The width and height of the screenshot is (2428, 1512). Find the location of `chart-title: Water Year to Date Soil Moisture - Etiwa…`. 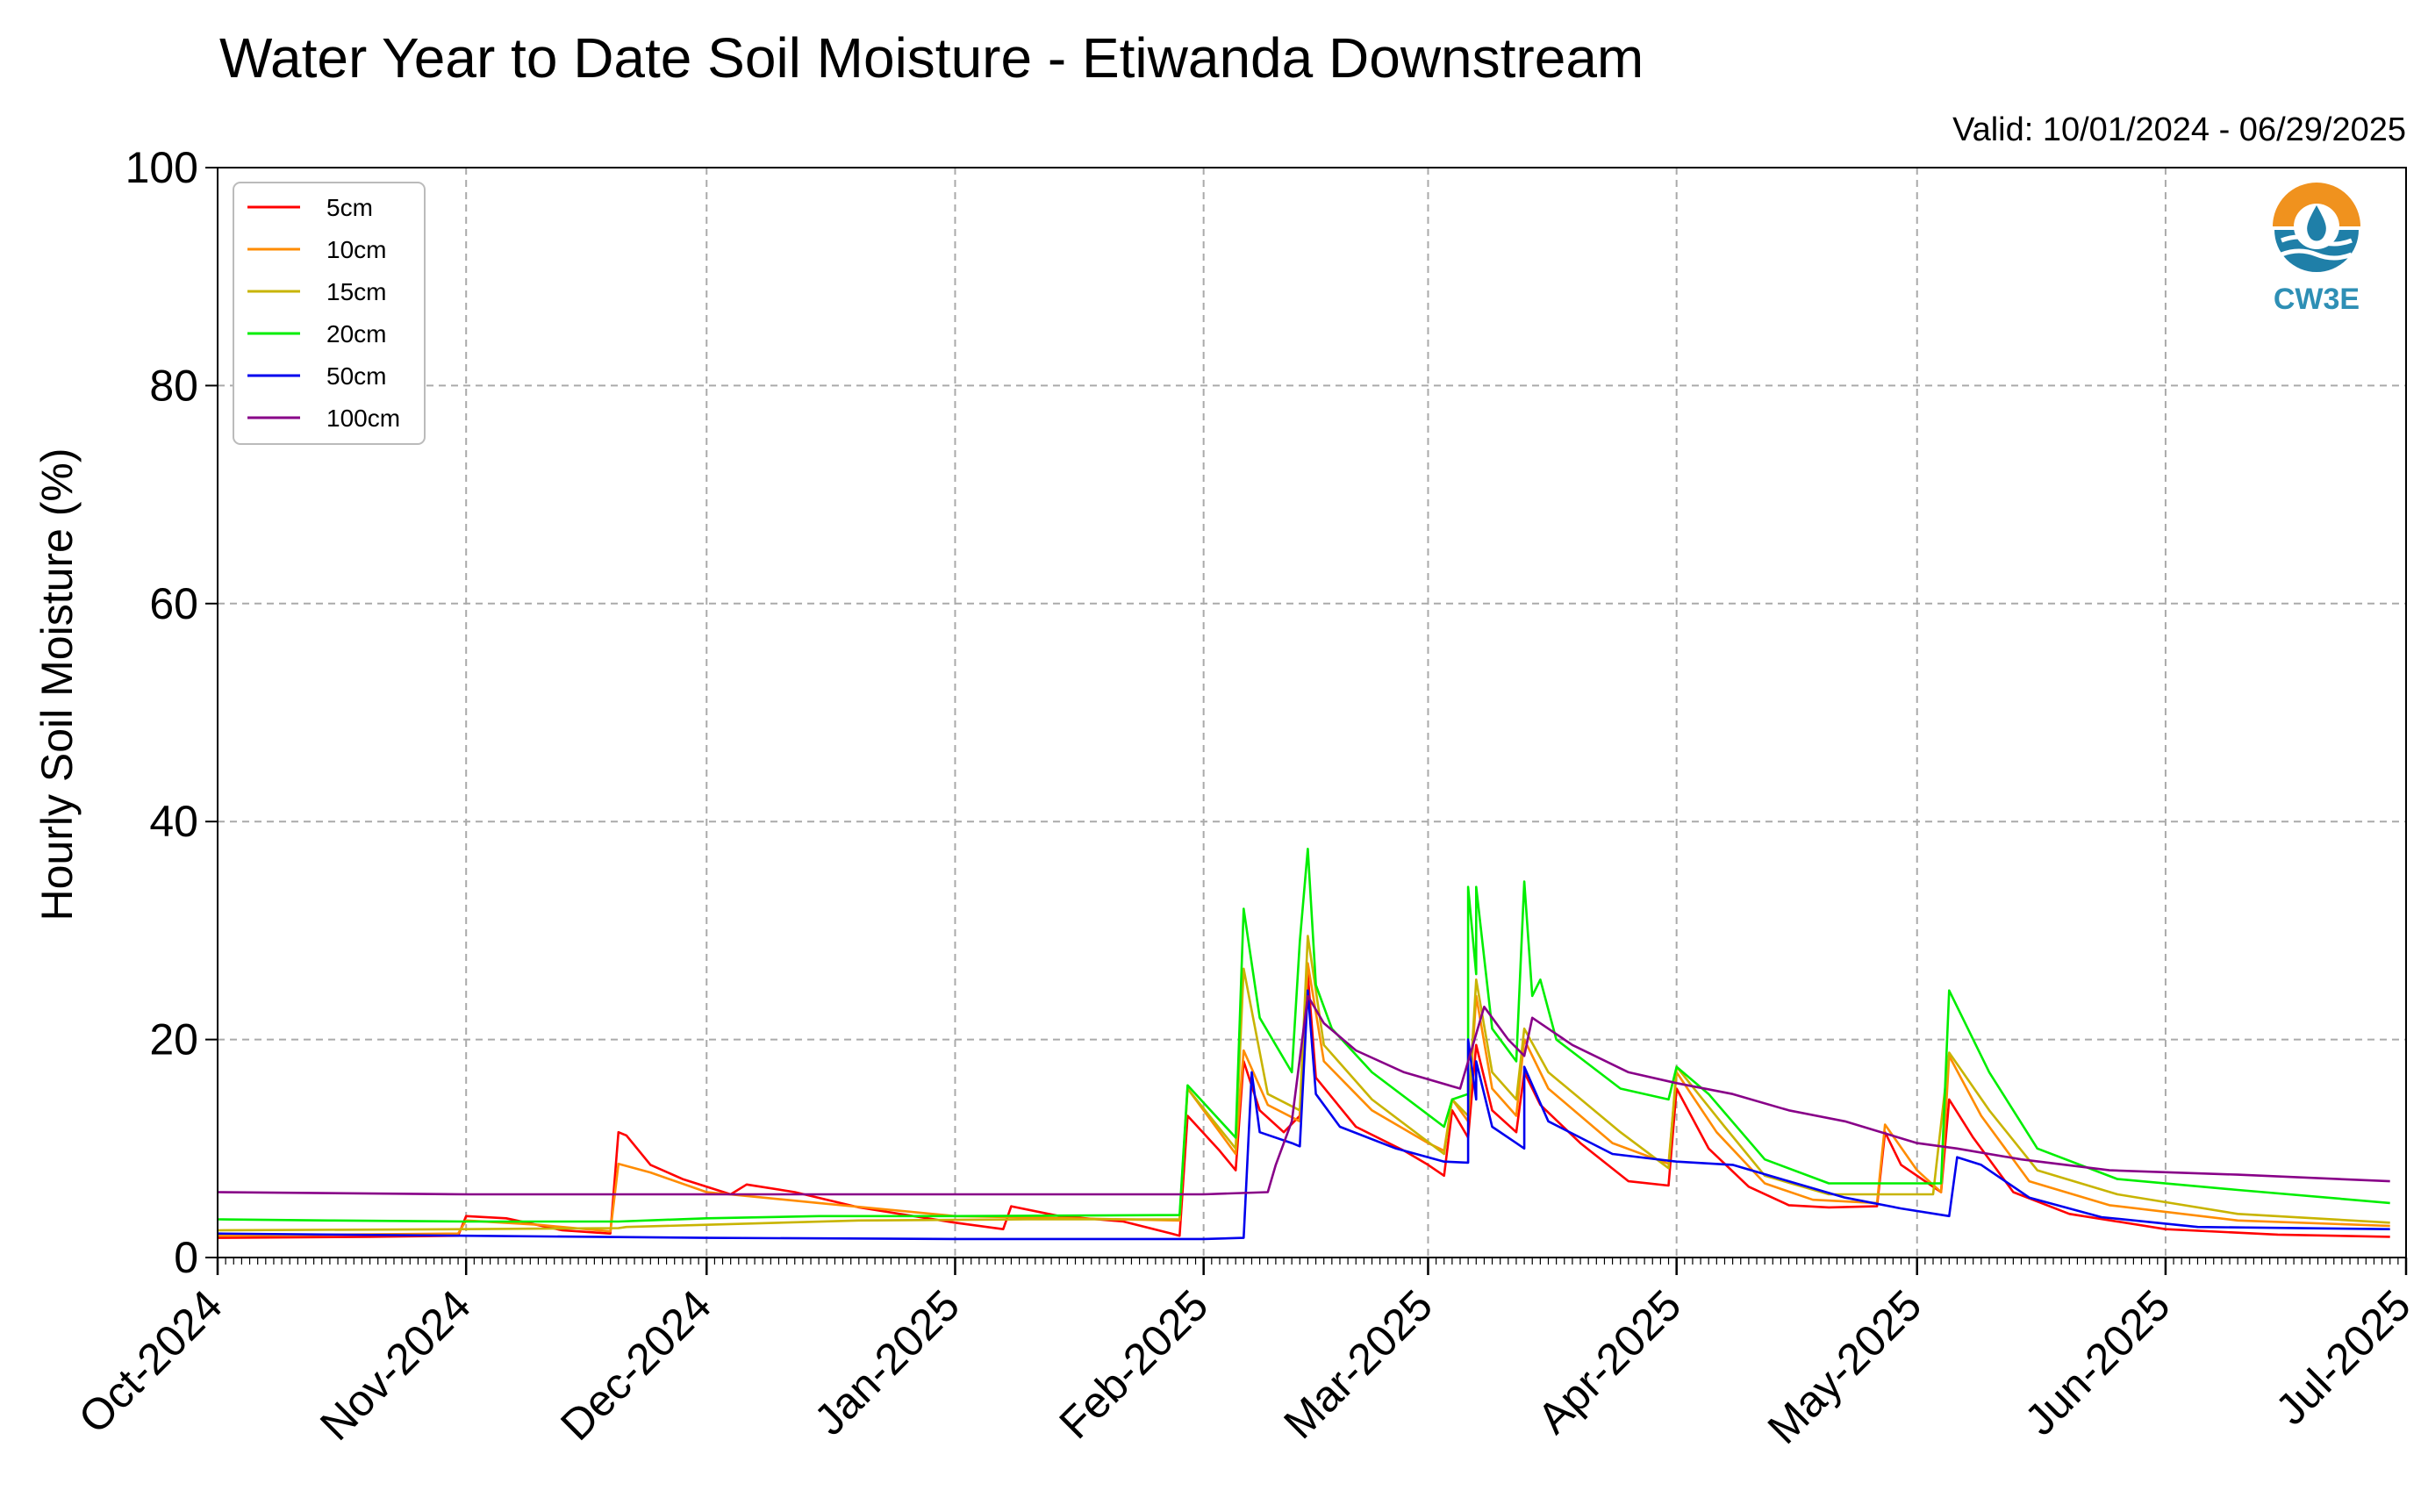

chart-title: Water Year to Date Soil Moisture - Etiwa… is located at coordinates (931, 58).